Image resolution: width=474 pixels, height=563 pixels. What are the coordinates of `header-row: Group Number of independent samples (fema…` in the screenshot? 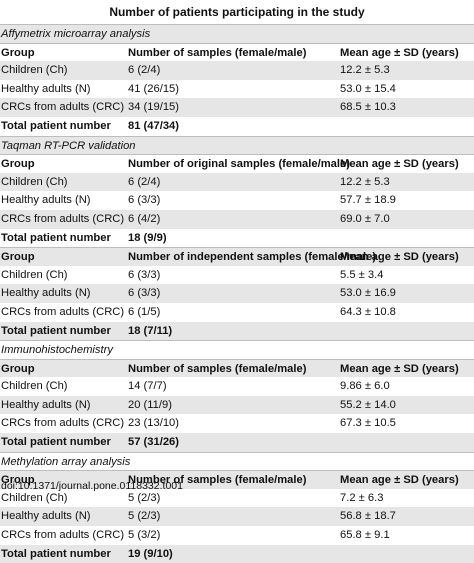 It's located at (237, 256).